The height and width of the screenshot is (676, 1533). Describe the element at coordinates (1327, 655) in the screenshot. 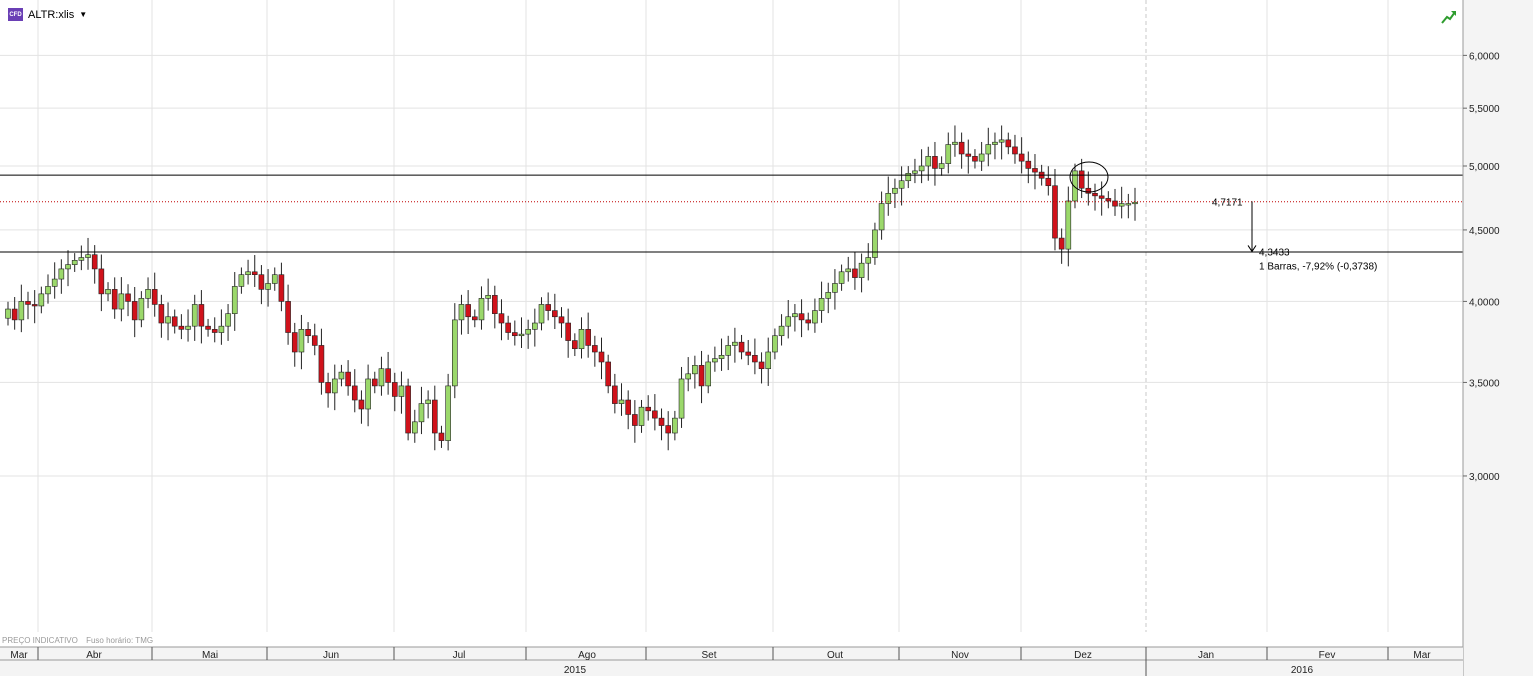

I see `month-label: Fev` at that location.